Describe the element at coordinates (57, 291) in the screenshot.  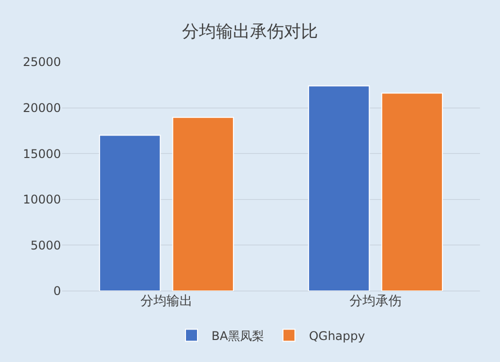
I see `y-tick-label: 0` at that location.